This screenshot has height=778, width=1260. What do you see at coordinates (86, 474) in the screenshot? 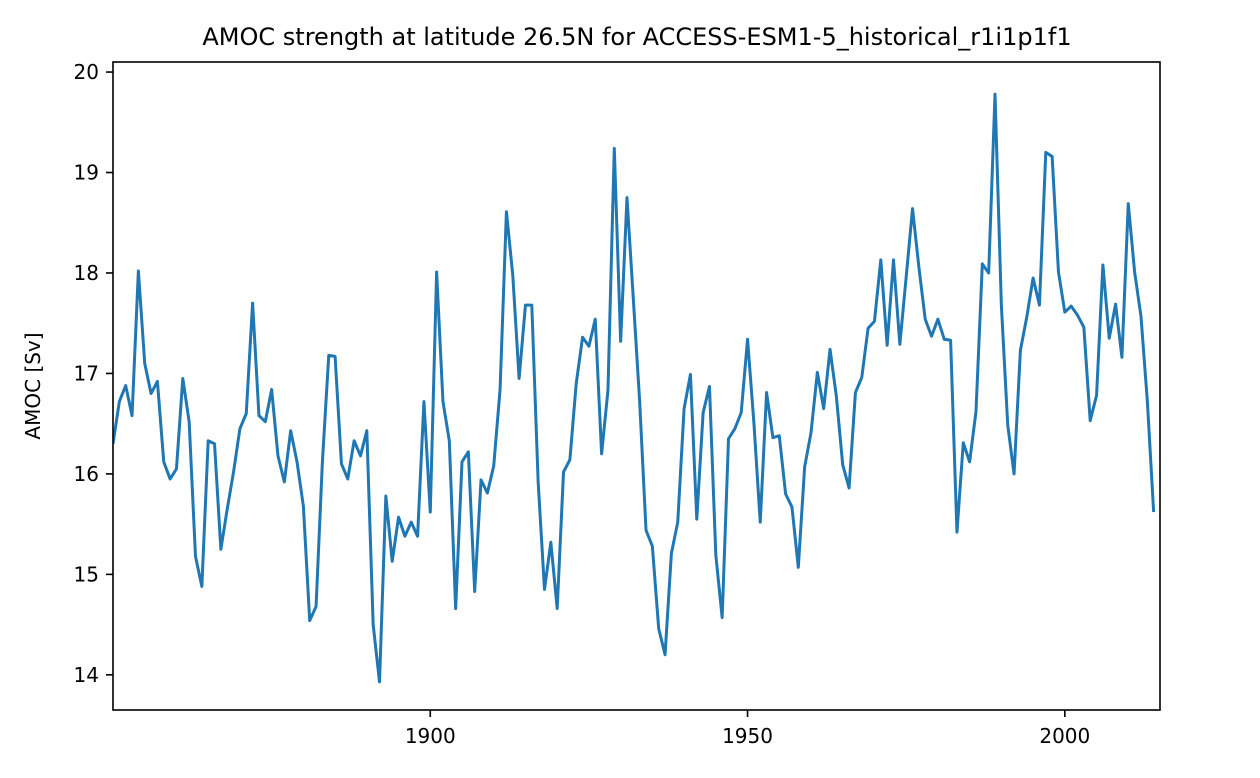
I see `y-tick-label-16: 16` at bounding box center [86, 474].